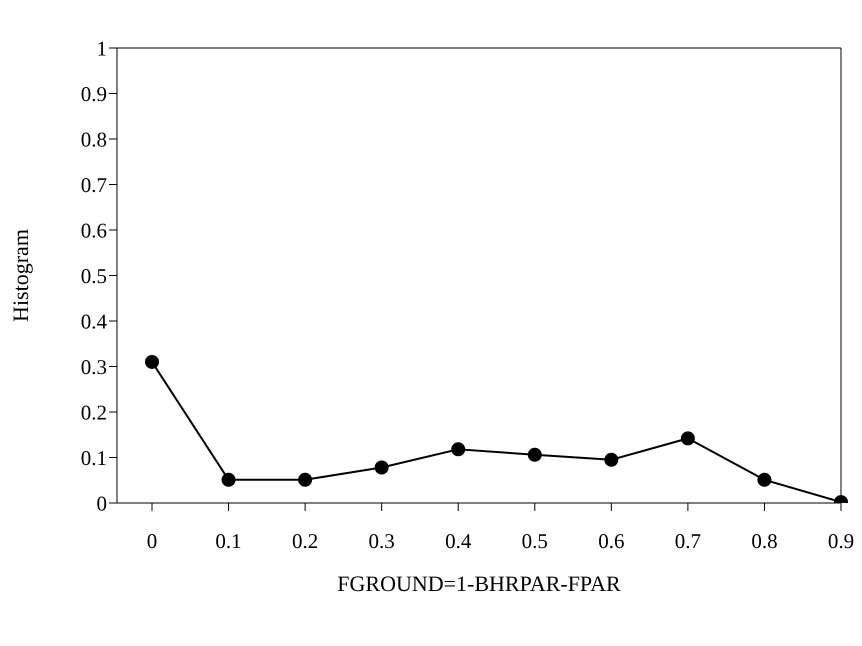 This screenshot has width=862, height=646. I want to click on y-tick-label: 0.2, so click(93, 412).